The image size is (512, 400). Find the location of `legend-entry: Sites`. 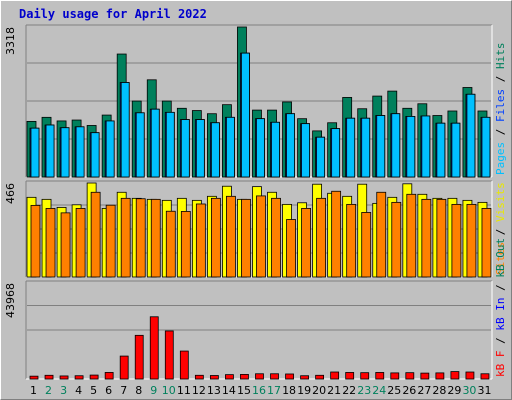

legend-entry: Sites is located at coordinates (500, 258).